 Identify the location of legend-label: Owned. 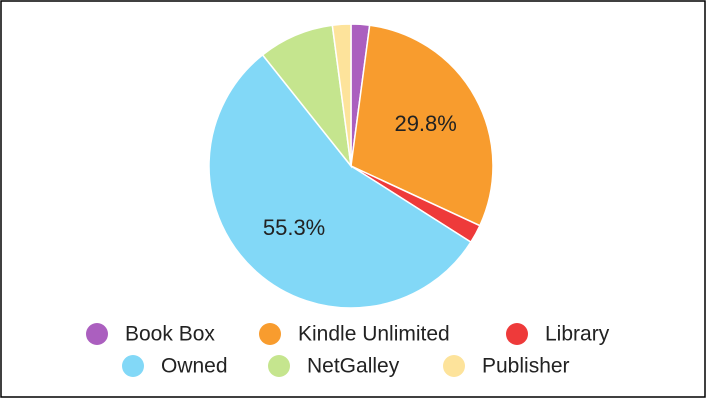
(194, 366).